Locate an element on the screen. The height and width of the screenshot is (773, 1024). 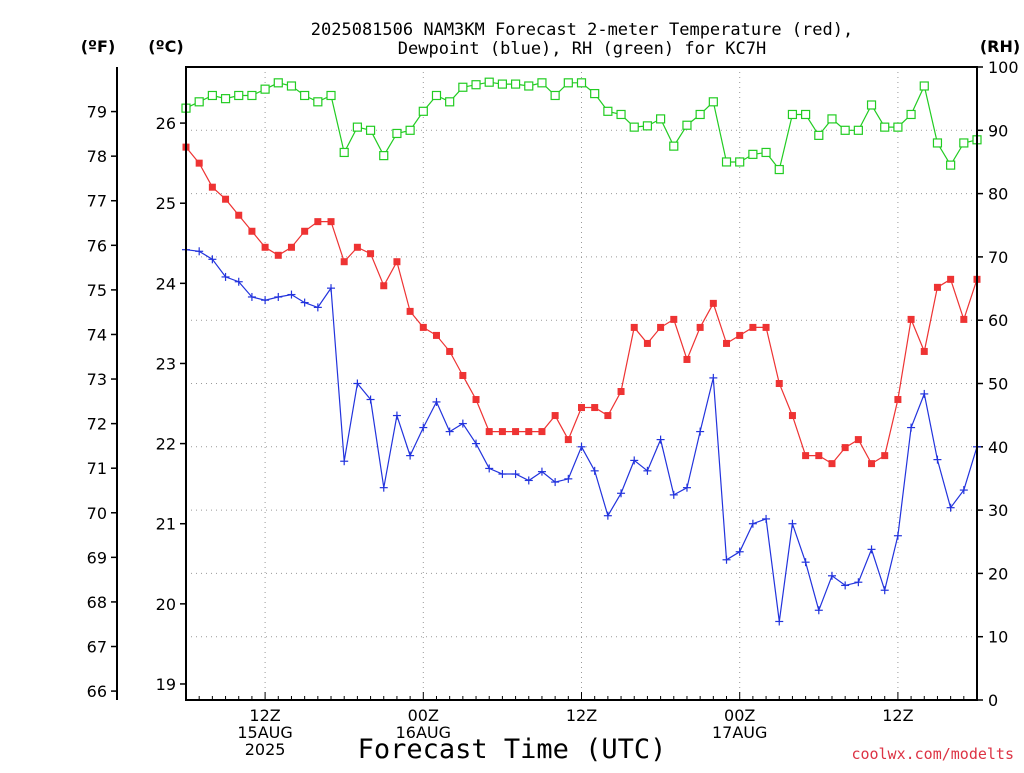
celsius-axis: 26 25 24 23 22 21 20 19 is located at coordinates (171, 404).